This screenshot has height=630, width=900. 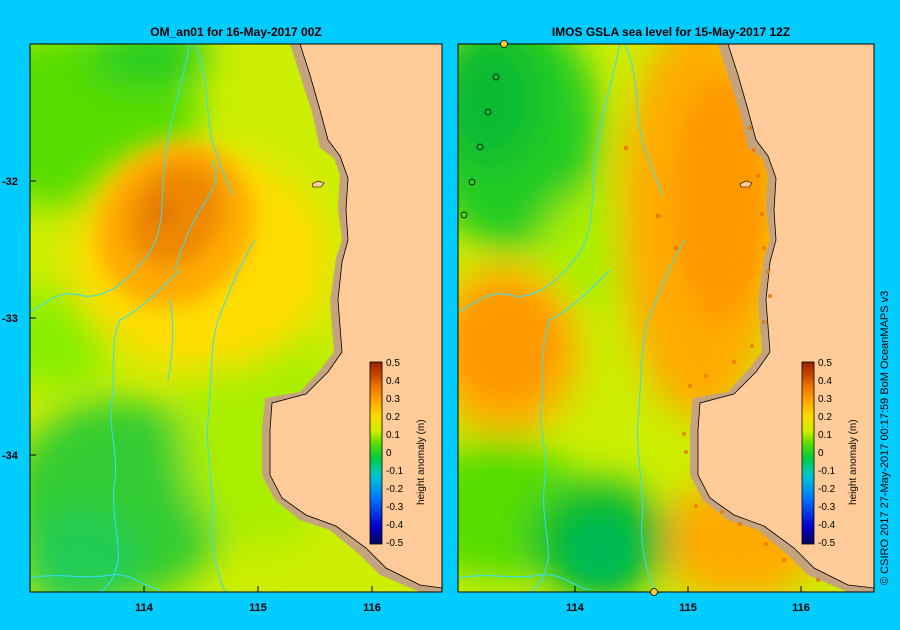 What do you see at coordinates (480, 146) in the screenshot?
I see `track-markers` at bounding box center [480, 146].